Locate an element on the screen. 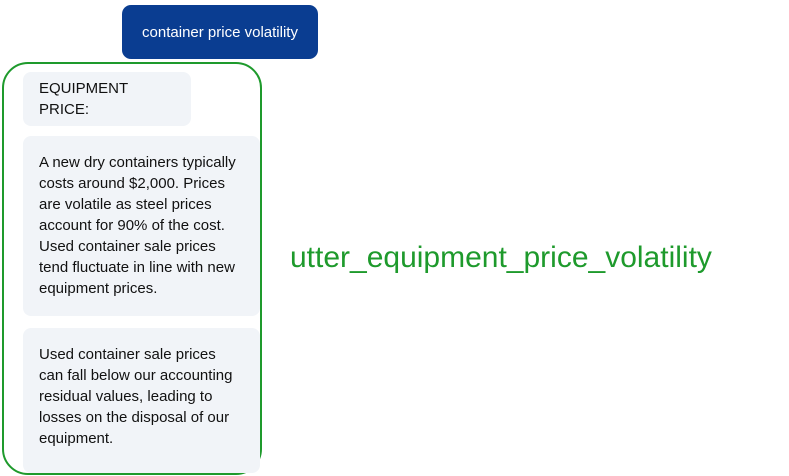 This screenshot has width=789, height=476. user-message-text: container price volatility is located at coordinates (220, 32).